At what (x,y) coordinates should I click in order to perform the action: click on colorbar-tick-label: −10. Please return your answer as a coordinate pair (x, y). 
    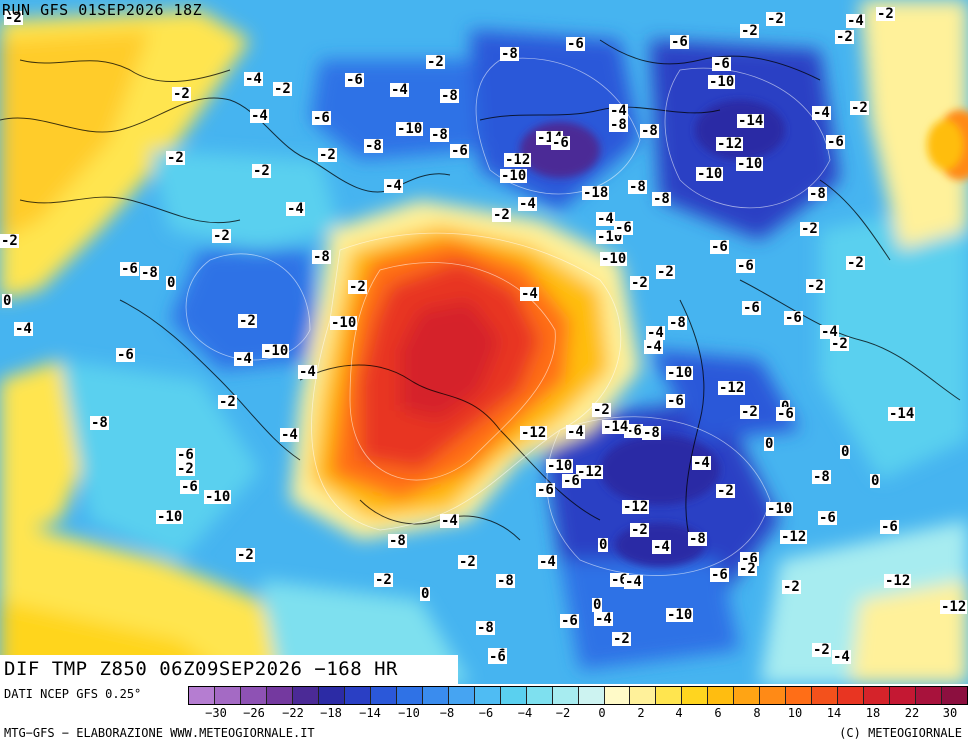
    Looking at the image, I should click on (409, 713).